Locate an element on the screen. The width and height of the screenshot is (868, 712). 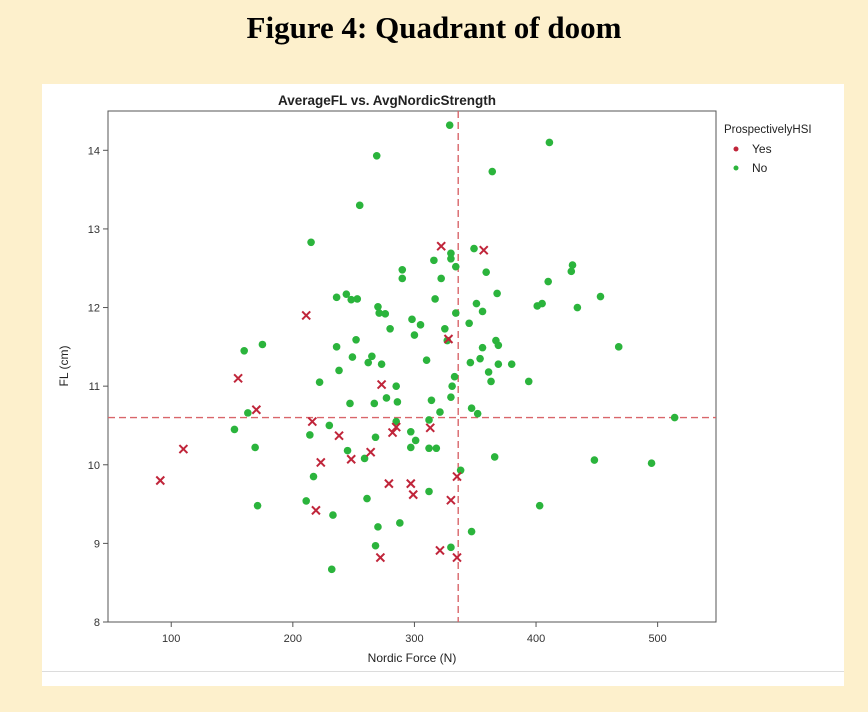
x-tick-label: 200 is located at coordinates (293, 639).